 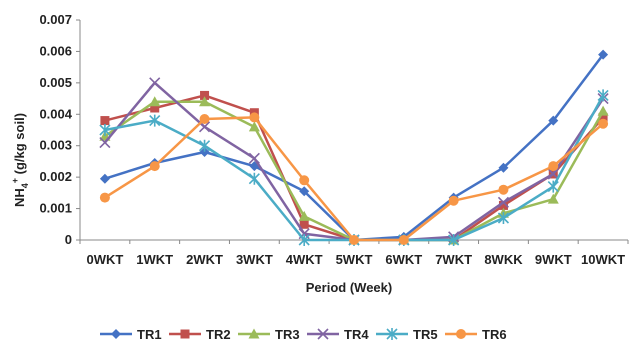 What do you see at coordinates (356, 334) in the screenshot?
I see `legend-label: TR4` at bounding box center [356, 334].